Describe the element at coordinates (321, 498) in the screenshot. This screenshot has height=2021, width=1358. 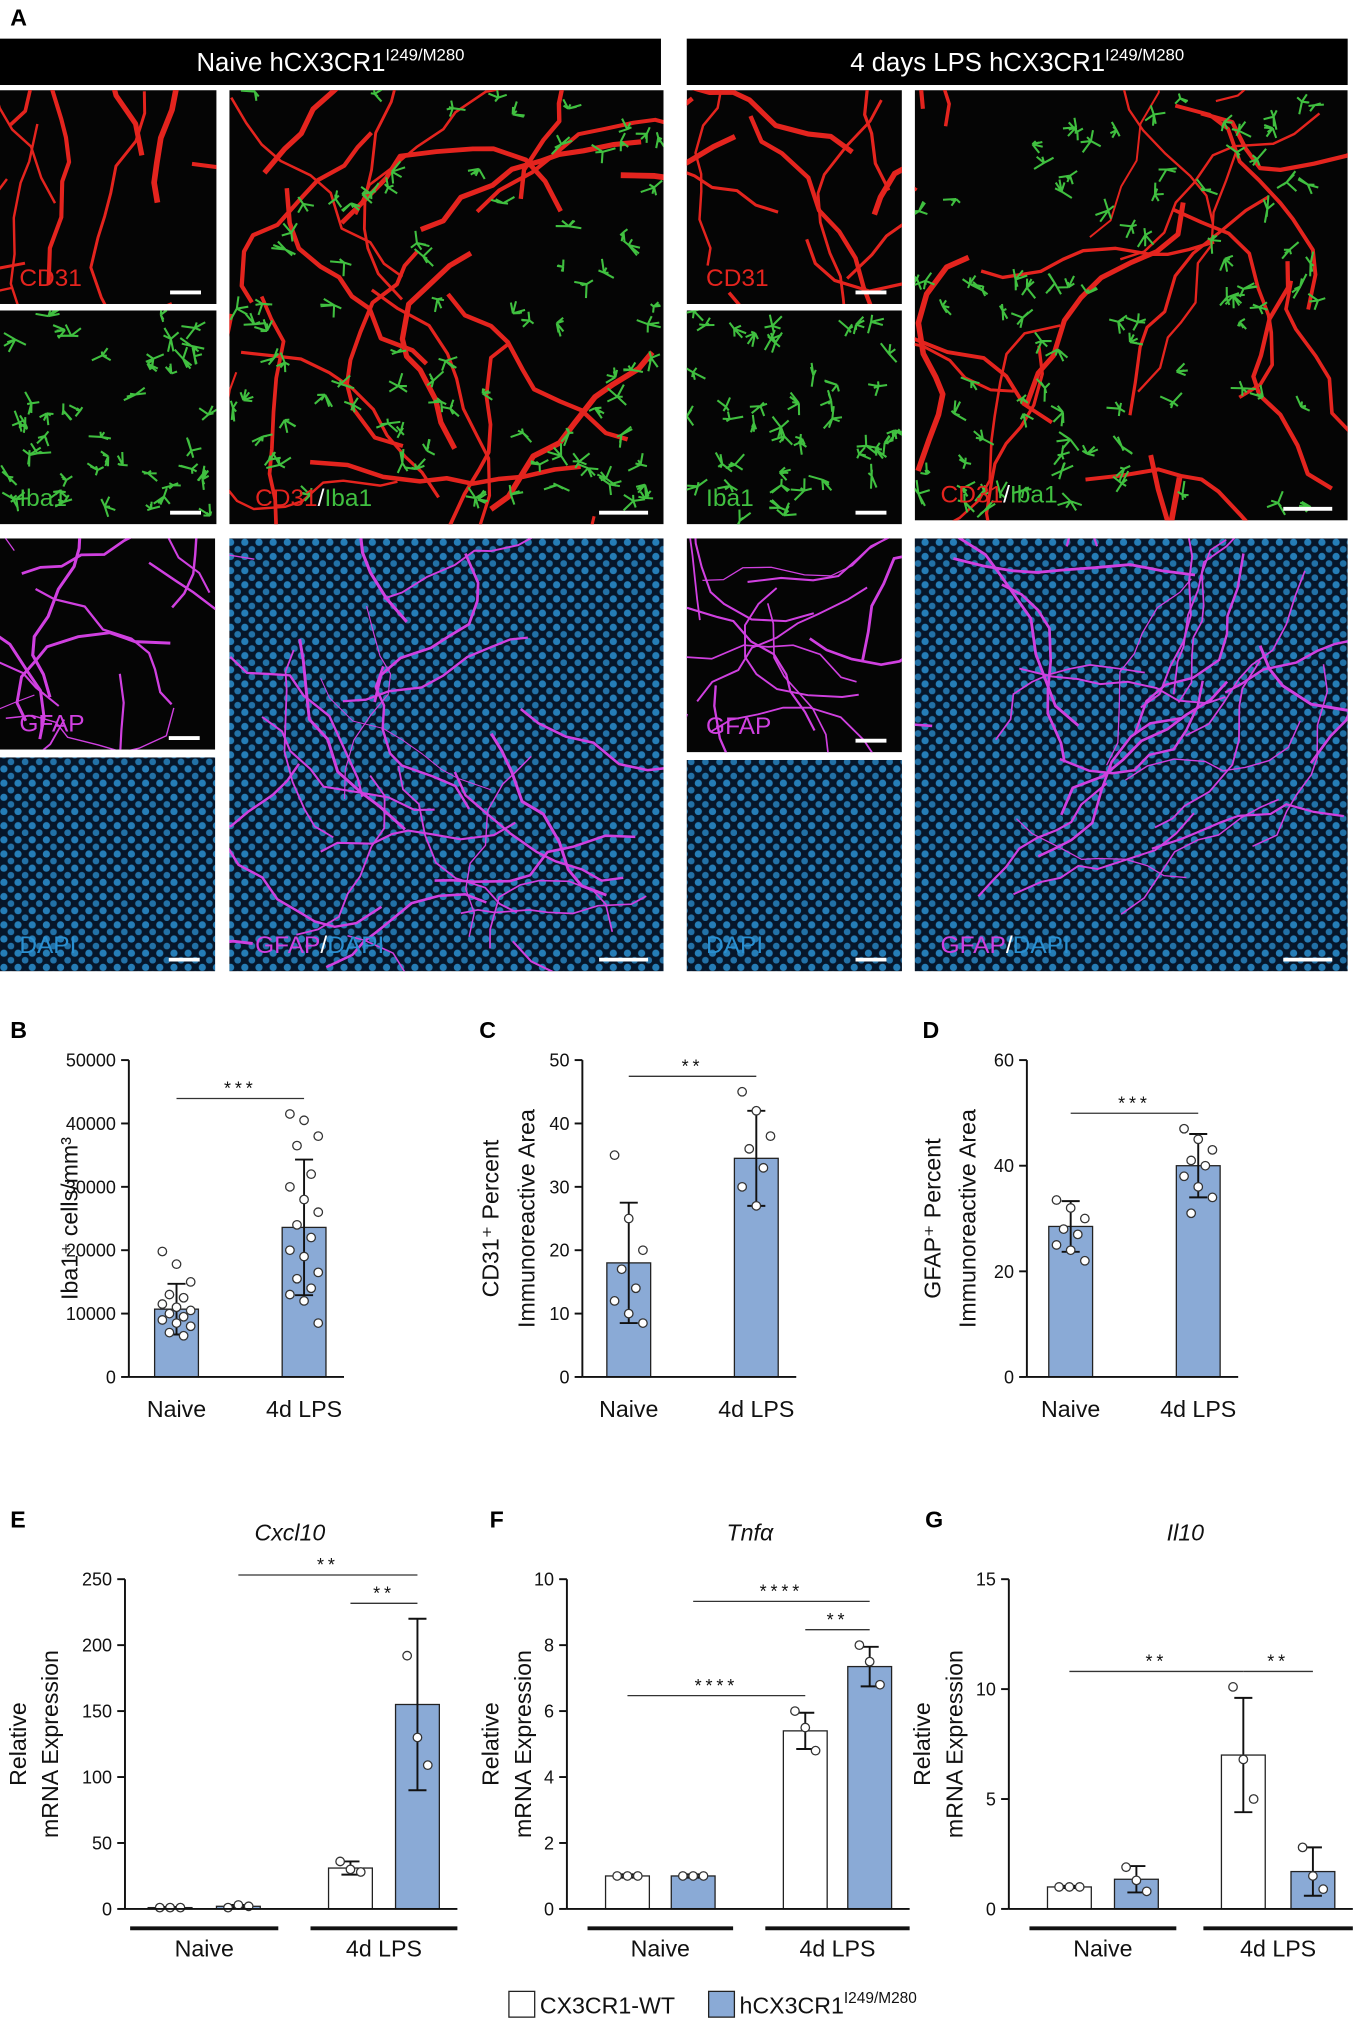
I see `stain-label-part: /` at that location.